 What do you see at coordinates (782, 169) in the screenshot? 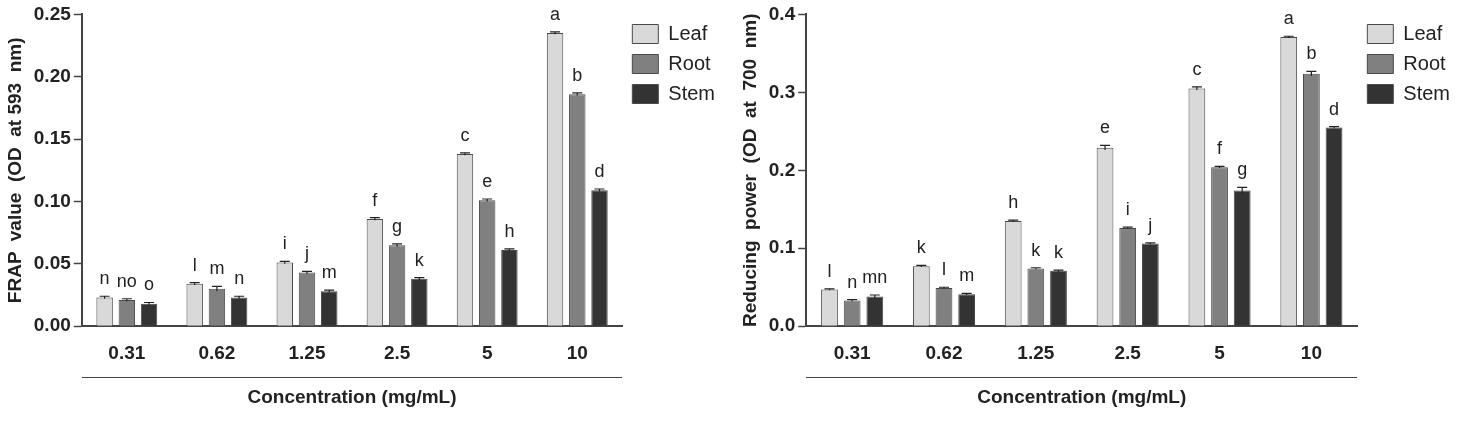
I see `y-tick-label: 0.2` at bounding box center [782, 169].